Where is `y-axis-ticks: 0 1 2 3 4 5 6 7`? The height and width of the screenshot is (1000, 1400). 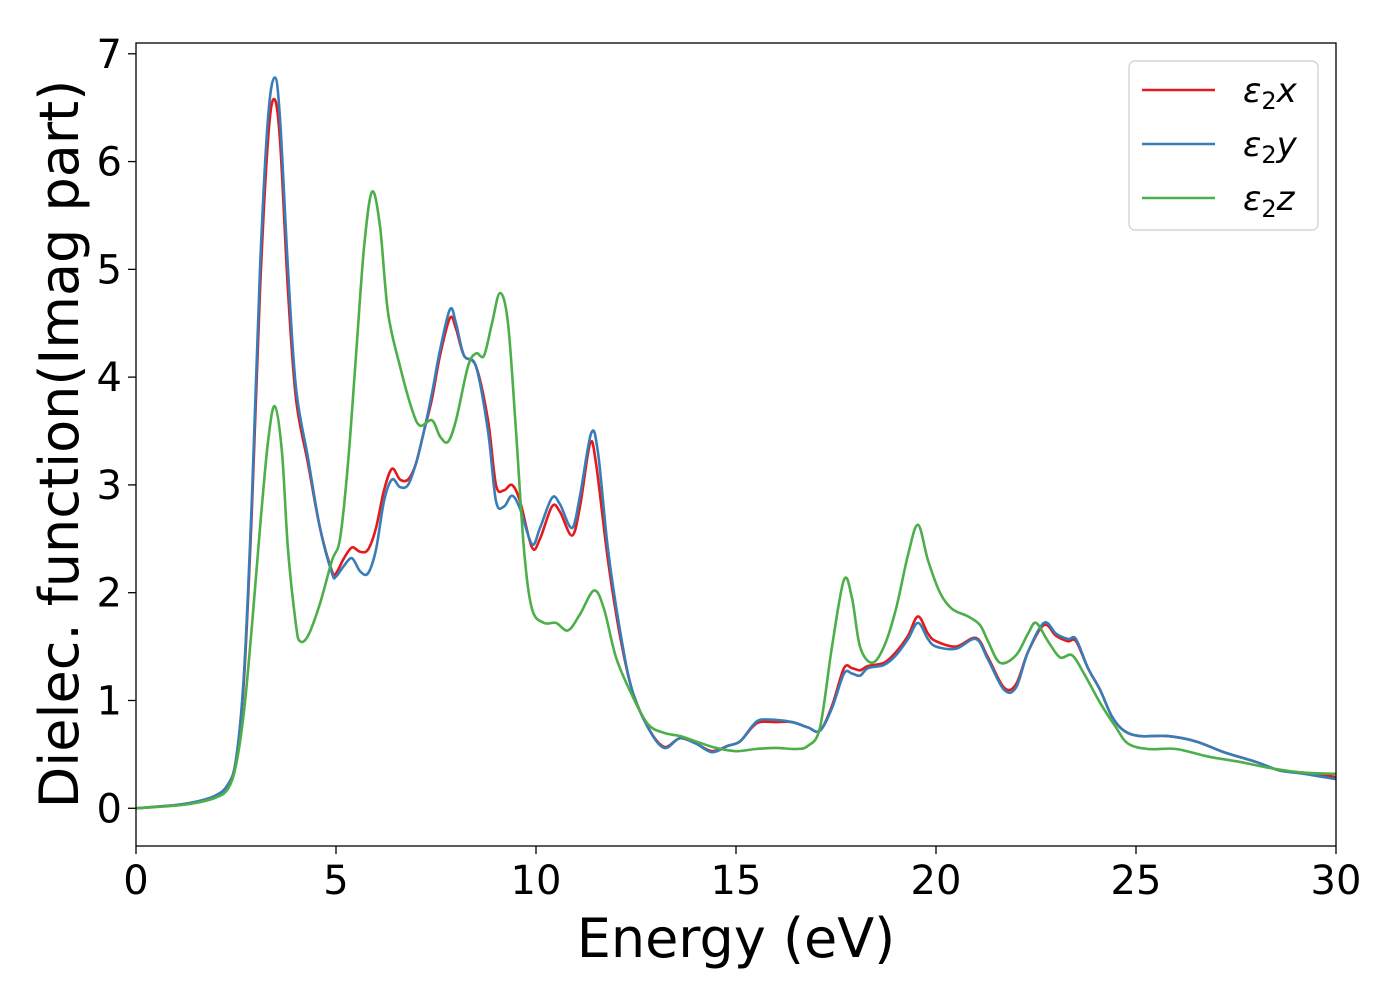
y-axis-ticks: 0 1 2 3 4 5 6 7 is located at coordinates (116, 432).